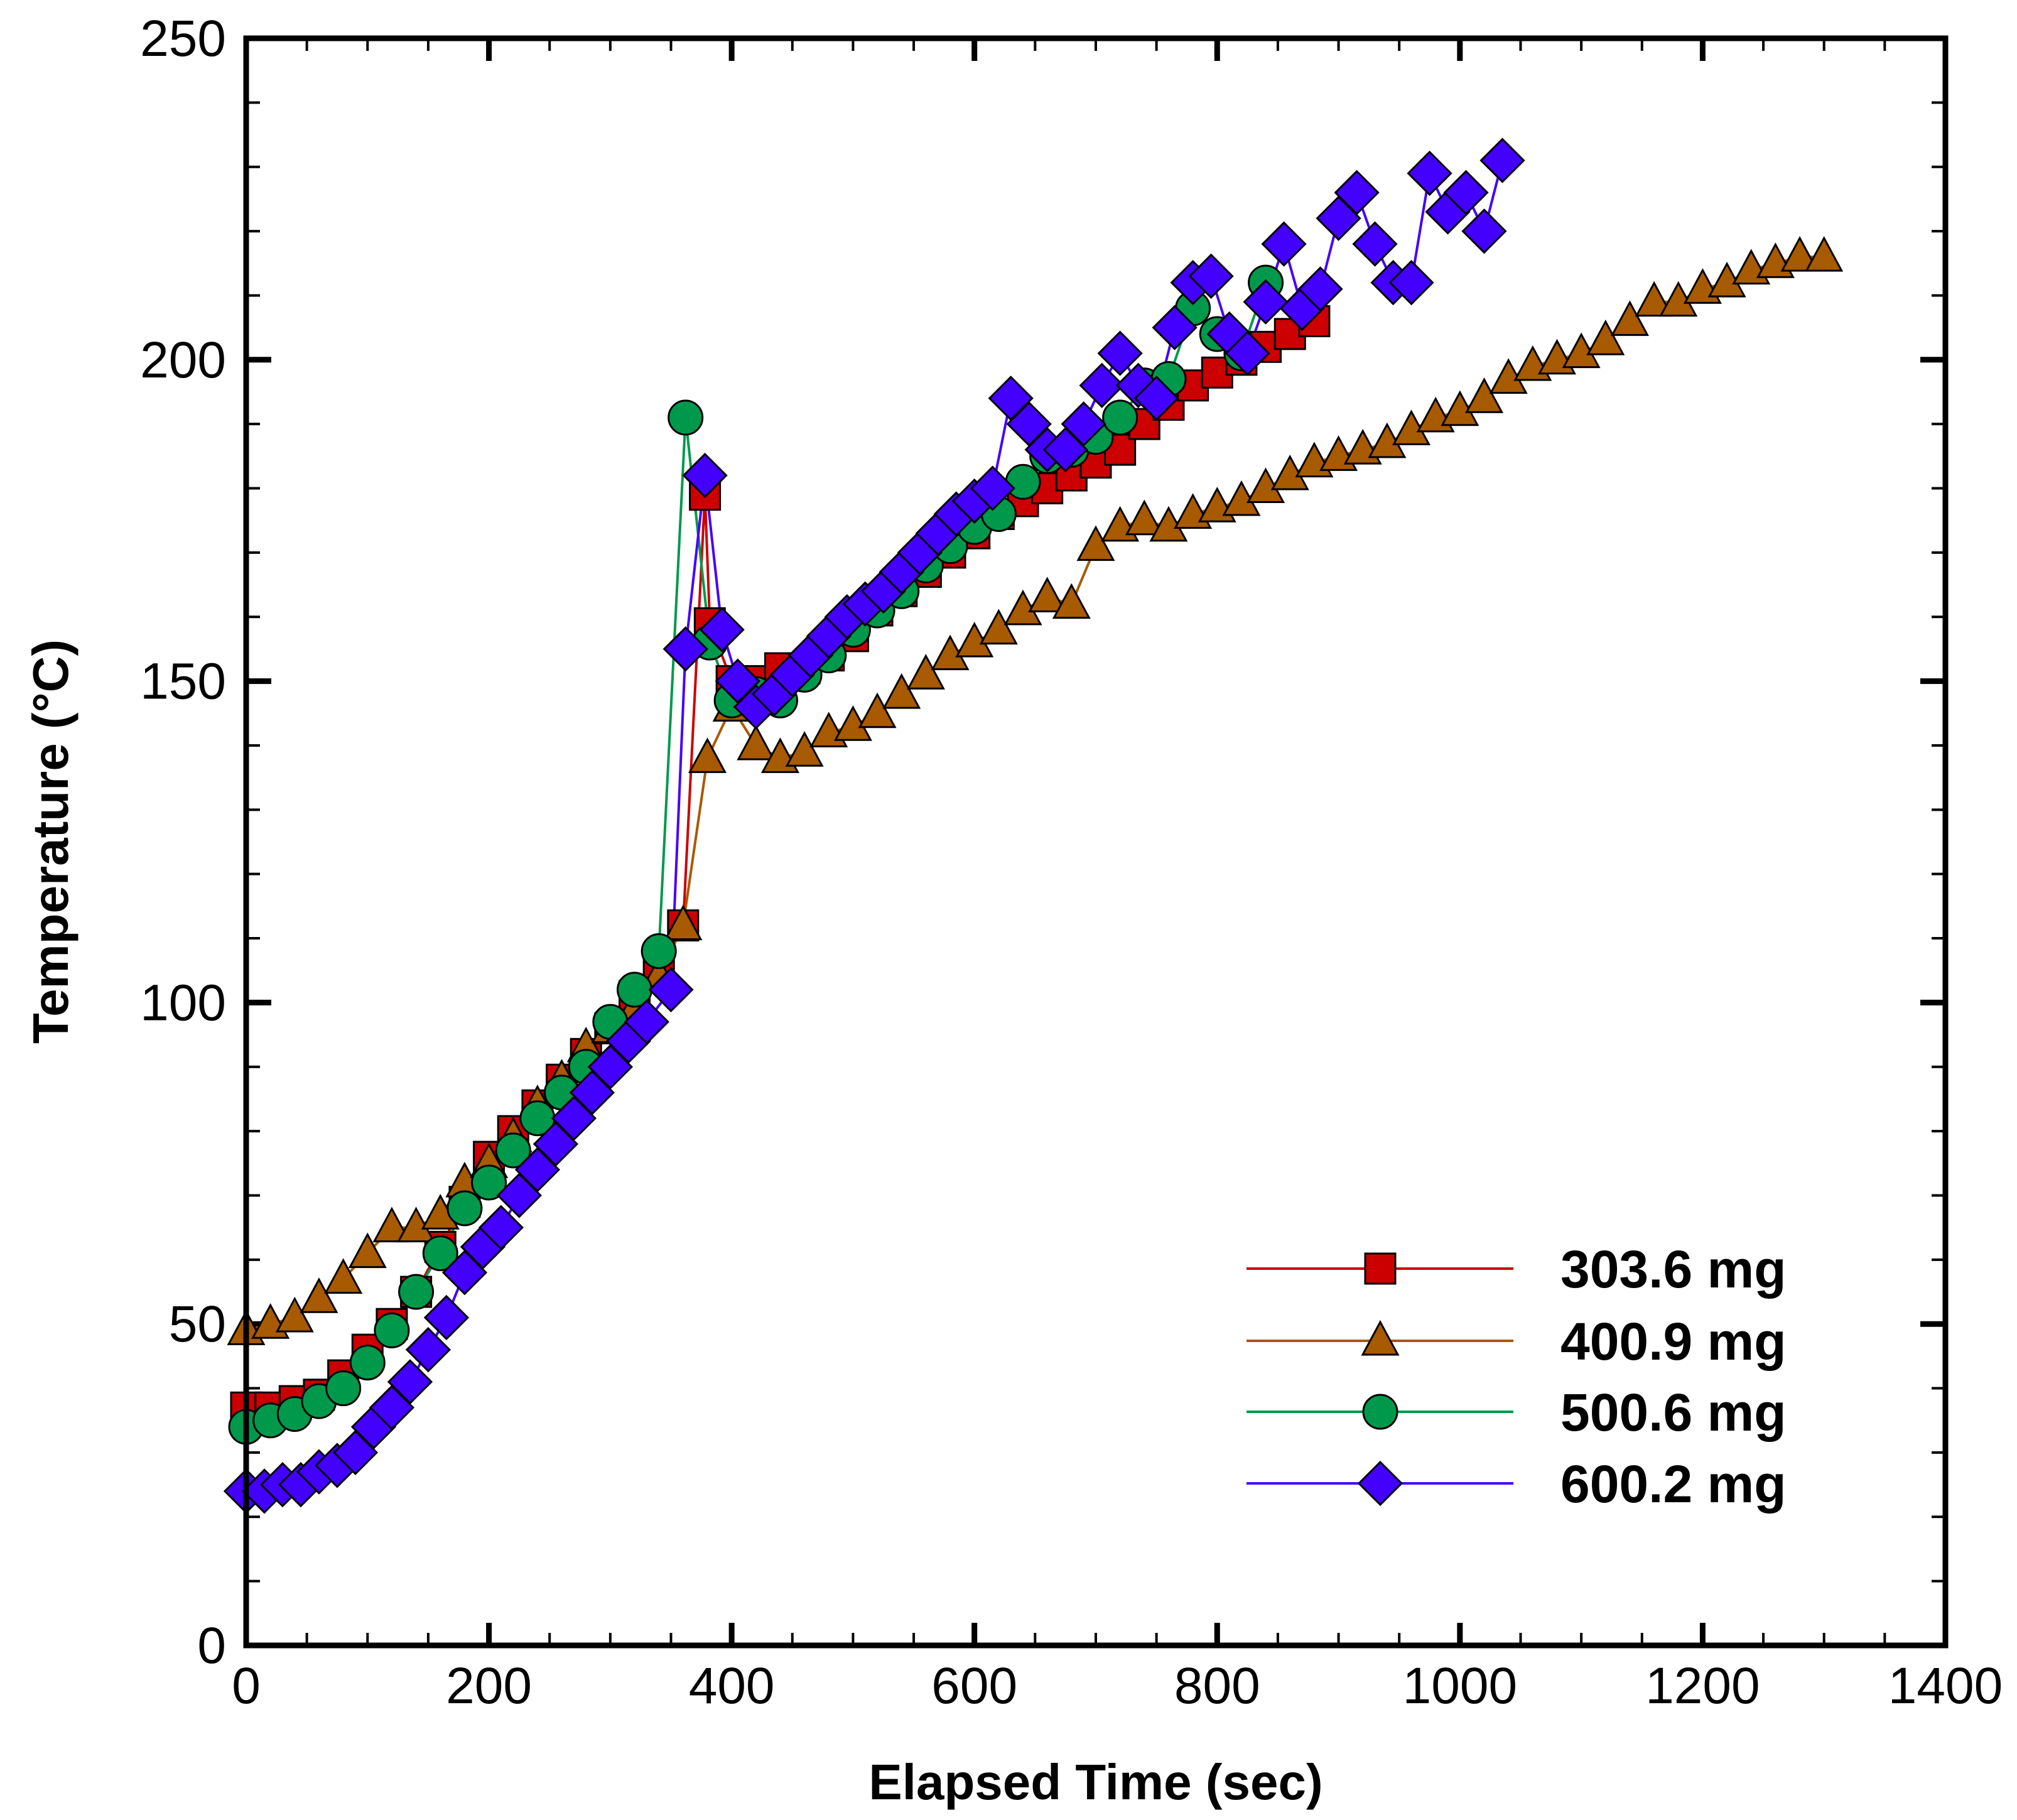  Describe the element at coordinates (1945, 1685) in the screenshot. I see `x-tick-label: 1400` at that location.